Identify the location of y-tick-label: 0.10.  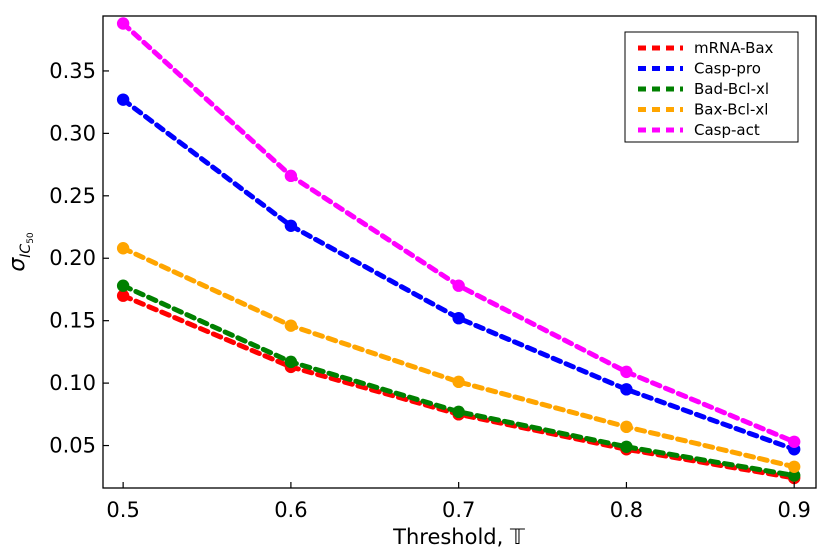
(72, 383).